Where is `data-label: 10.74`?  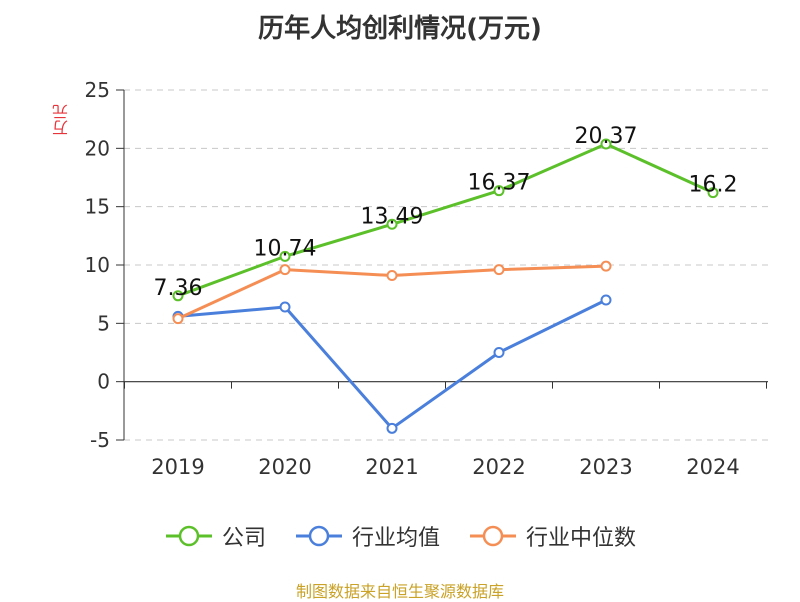 data-label: 10.74 is located at coordinates (285, 248).